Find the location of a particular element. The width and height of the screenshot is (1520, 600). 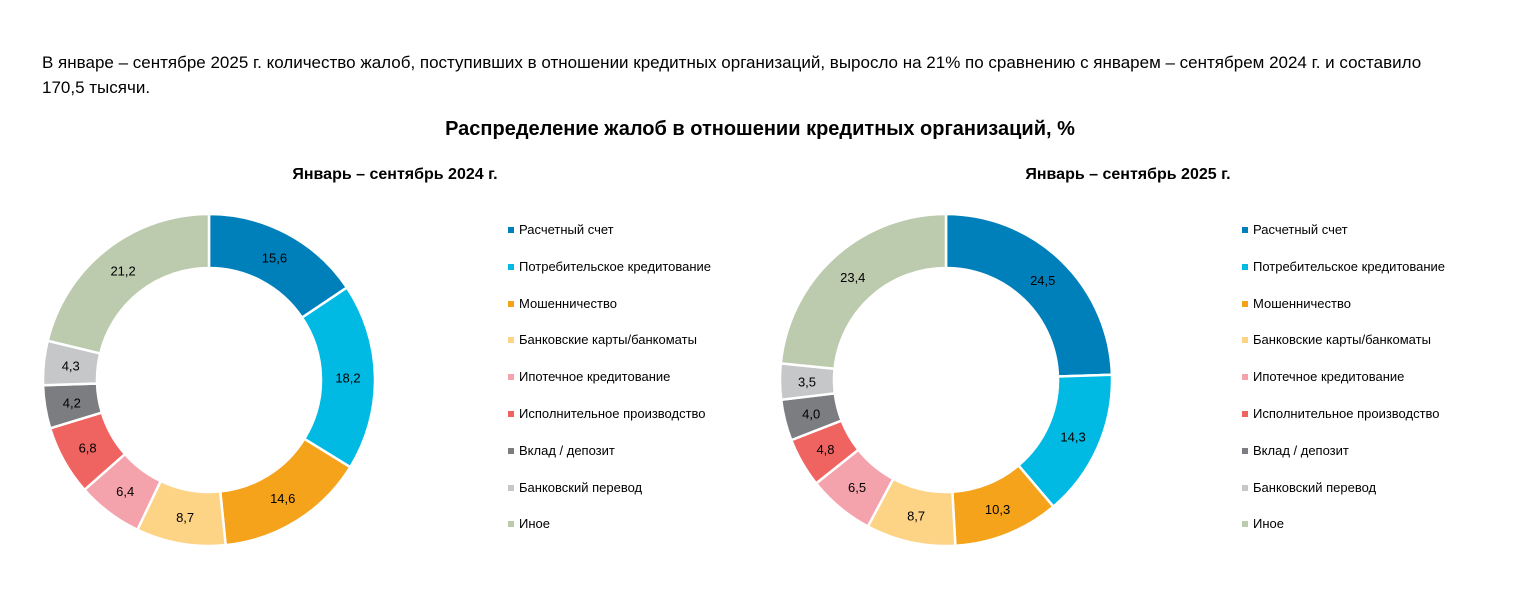

data-label: 4,0 is located at coordinates (811, 414).